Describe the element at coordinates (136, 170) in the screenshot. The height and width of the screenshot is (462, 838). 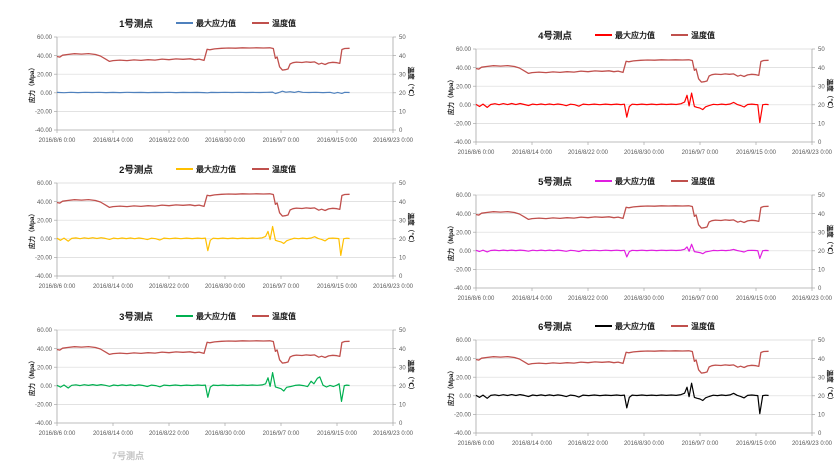
I see `chart-title: 2号测点` at that location.